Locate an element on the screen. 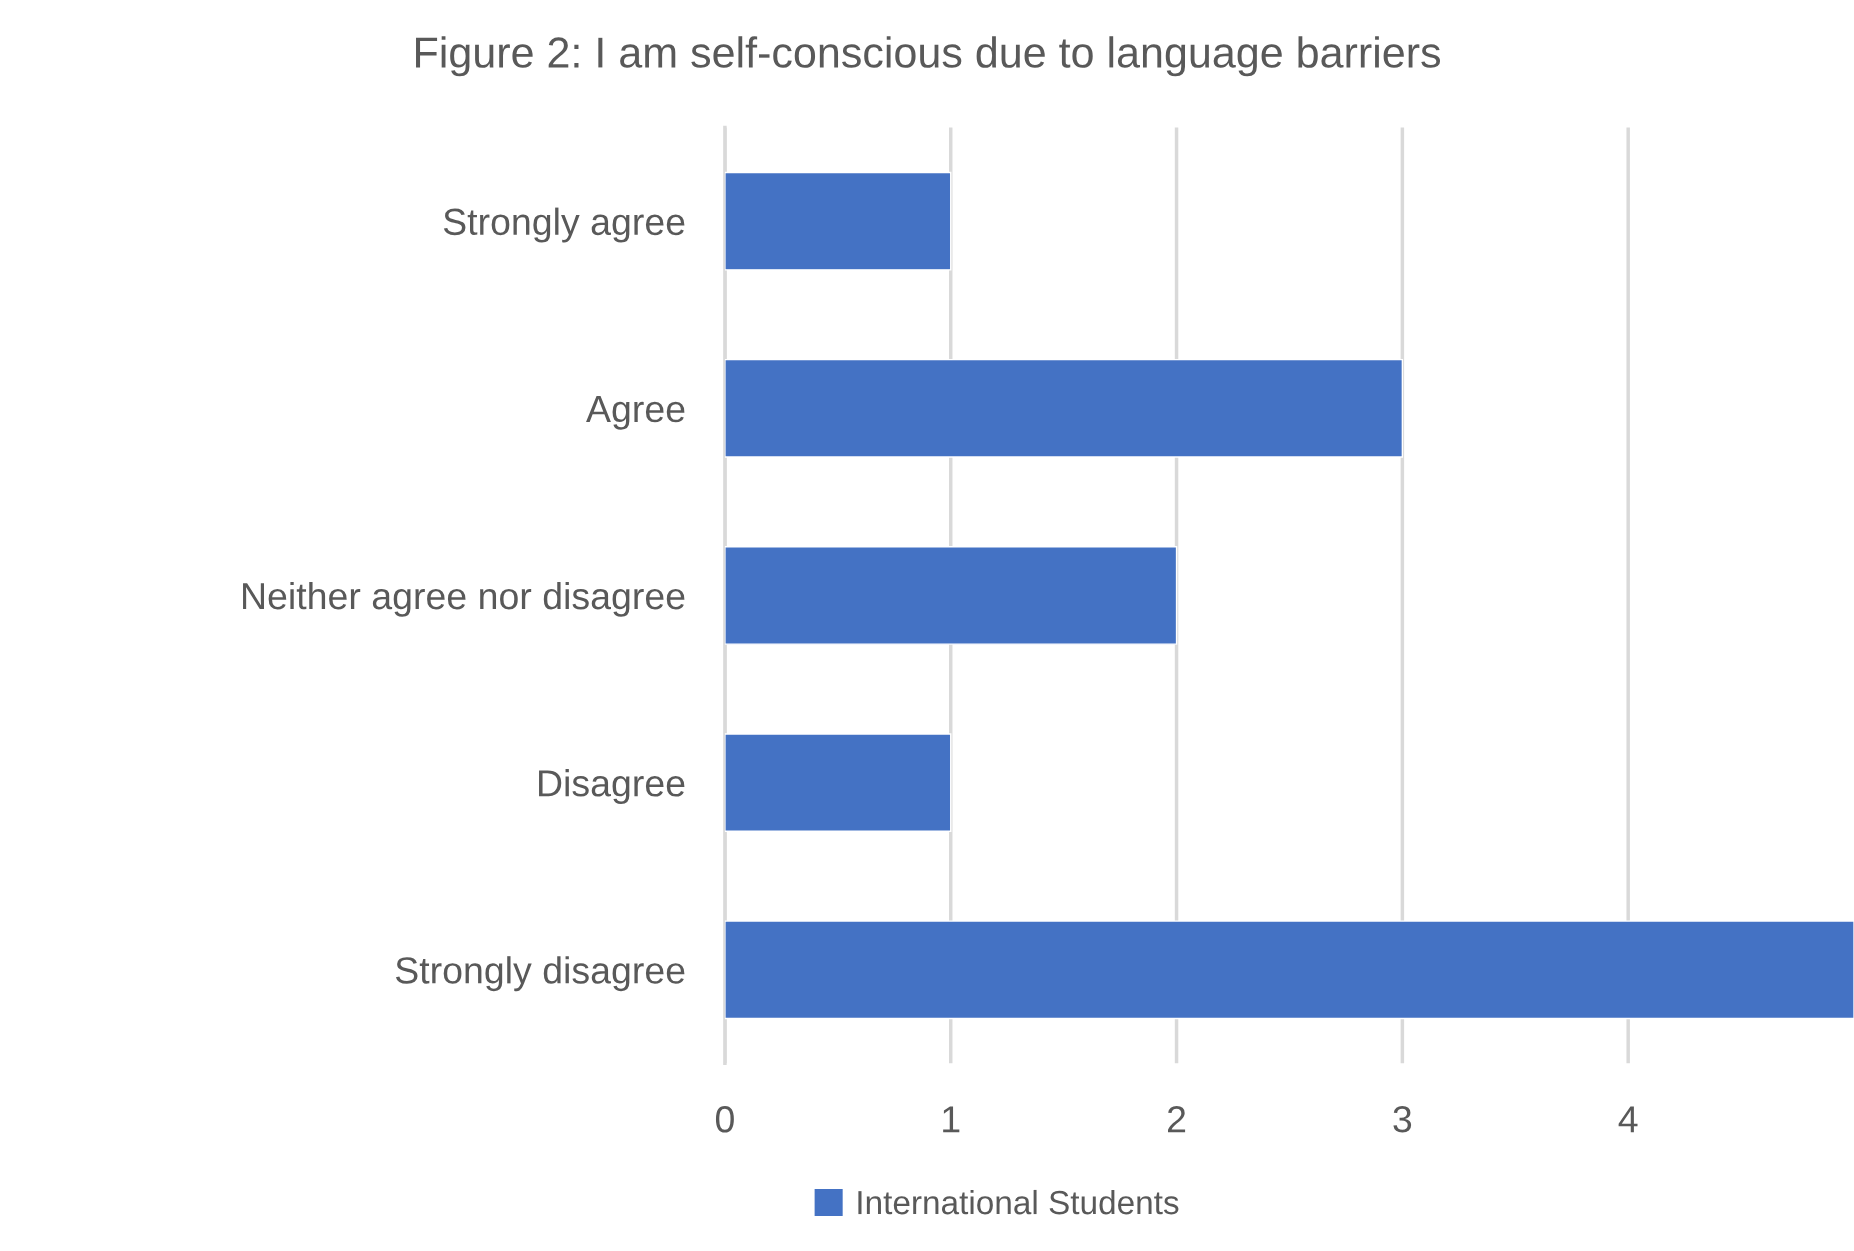  x-tick-label: 0 is located at coordinates (724, 1119).